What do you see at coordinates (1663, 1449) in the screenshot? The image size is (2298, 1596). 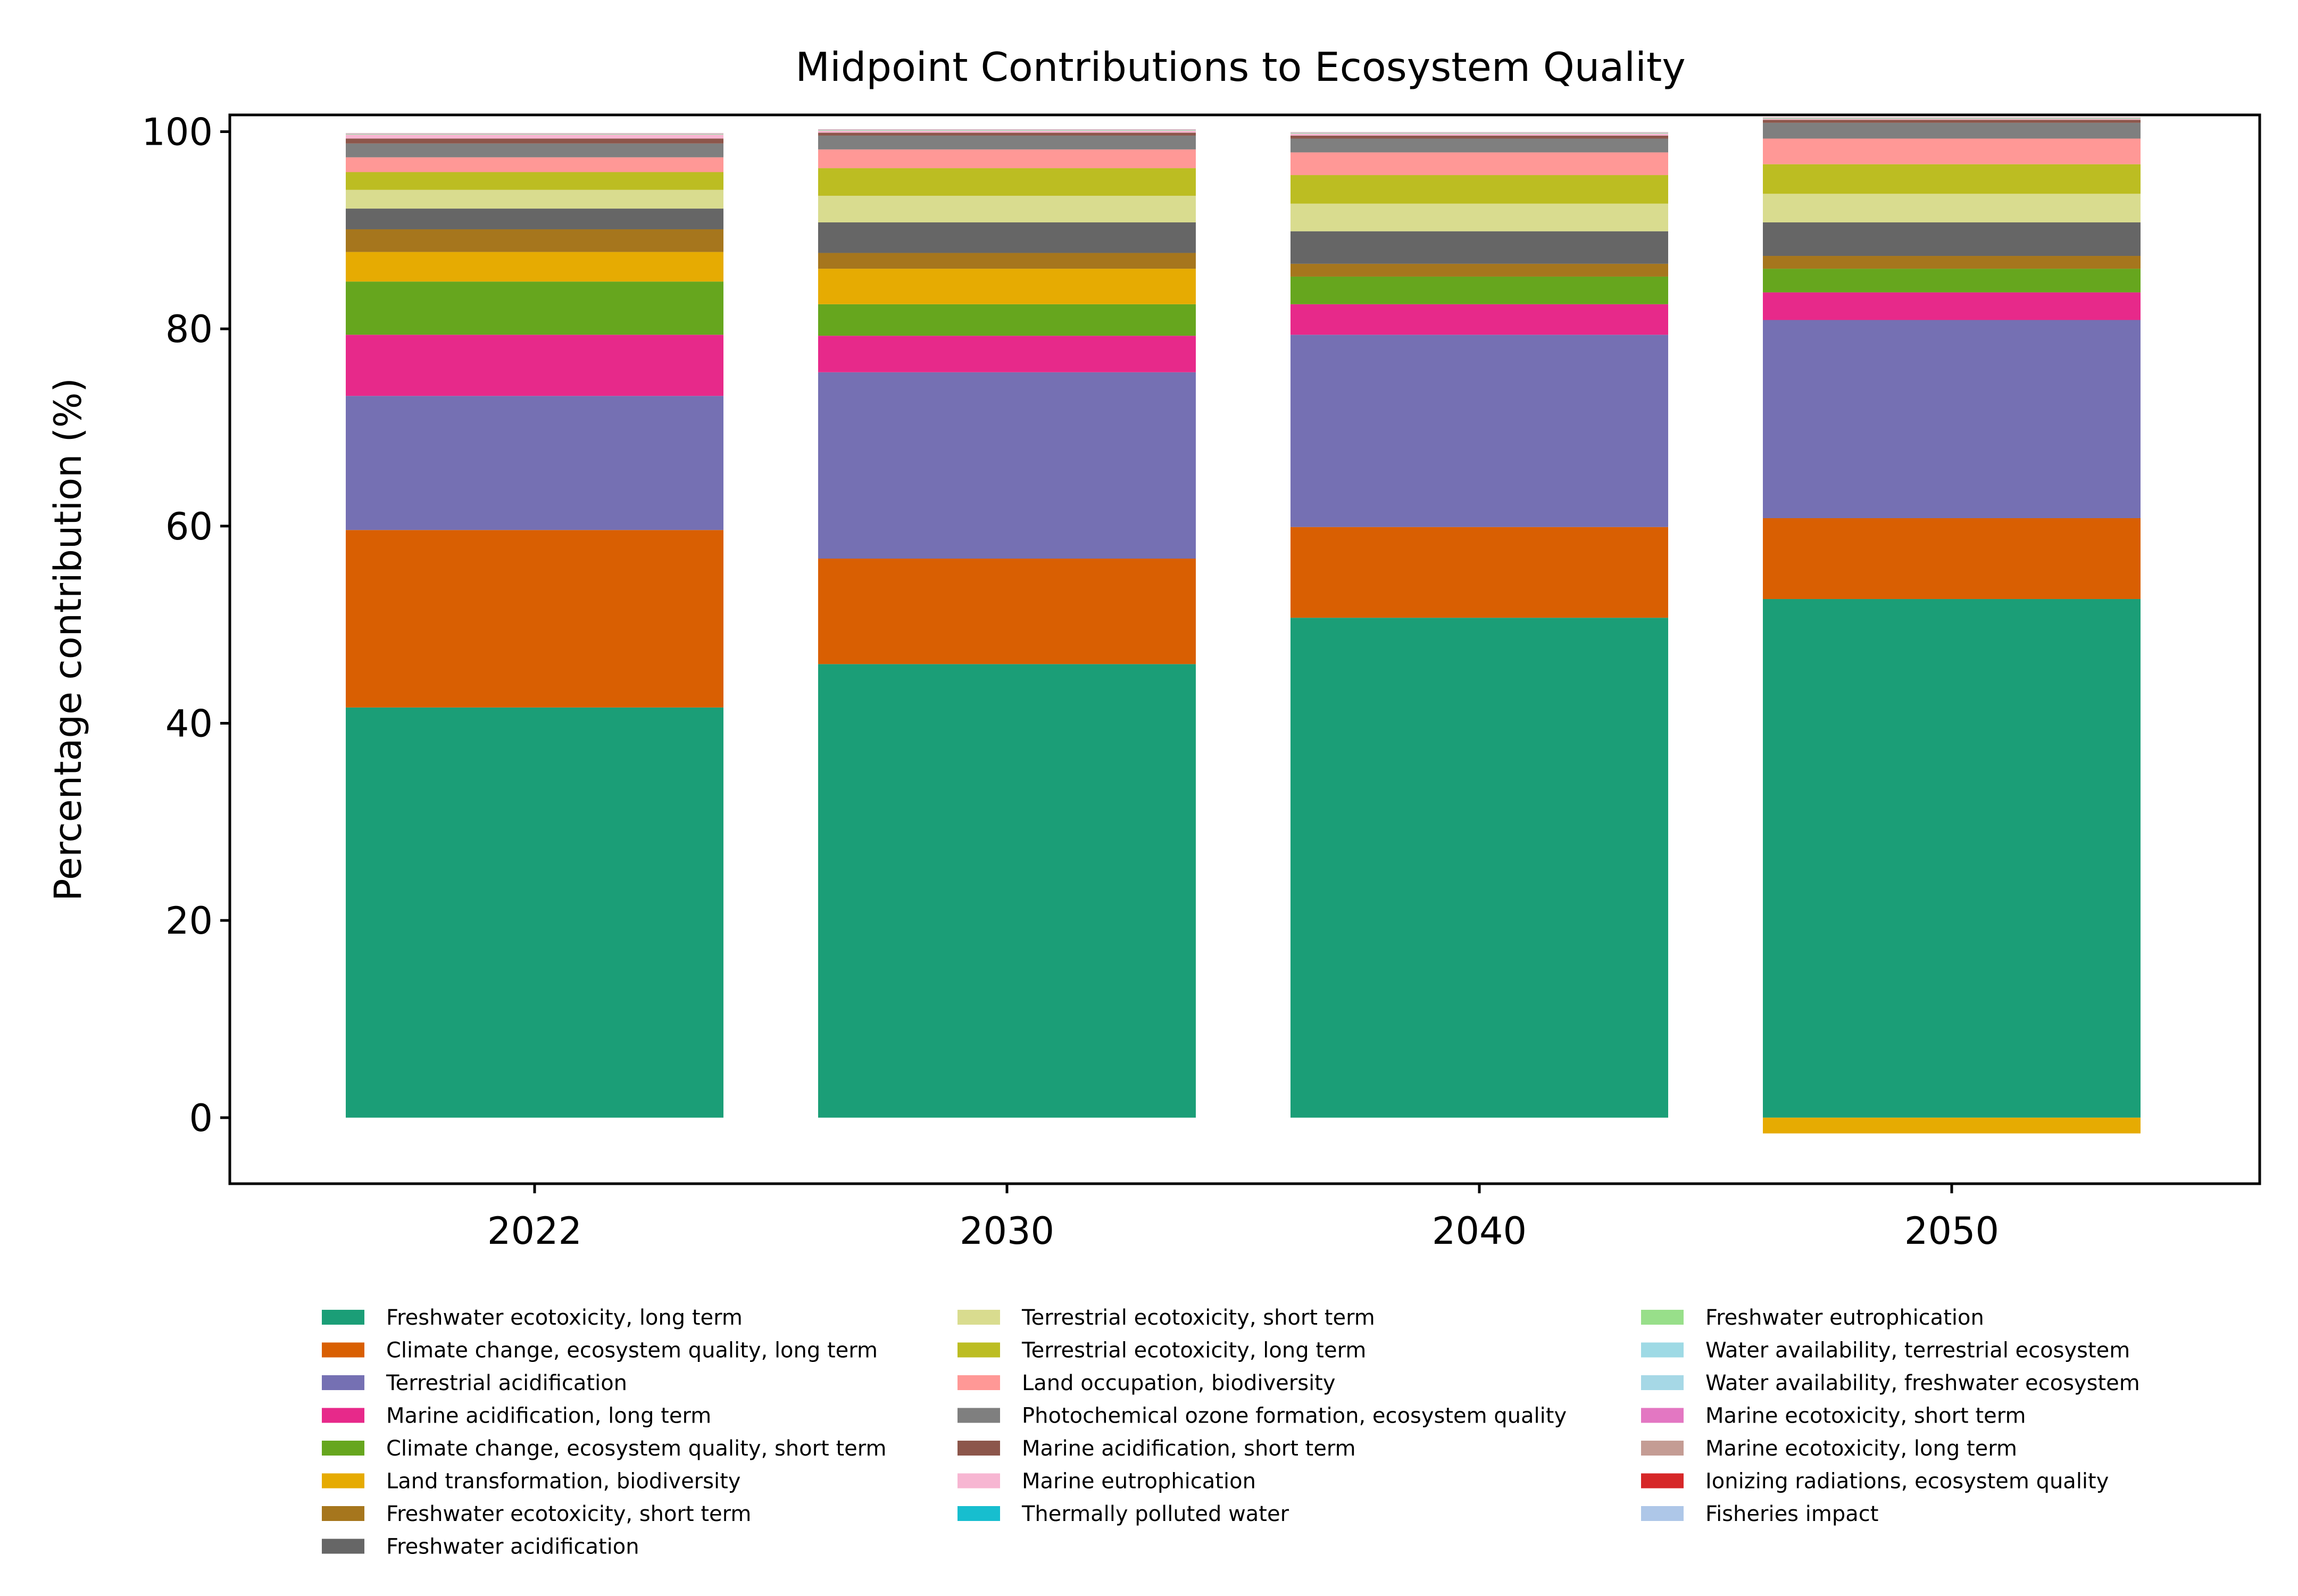 I see `legend-swatch-marine-ecotoxicity-long-term` at bounding box center [1663, 1449].